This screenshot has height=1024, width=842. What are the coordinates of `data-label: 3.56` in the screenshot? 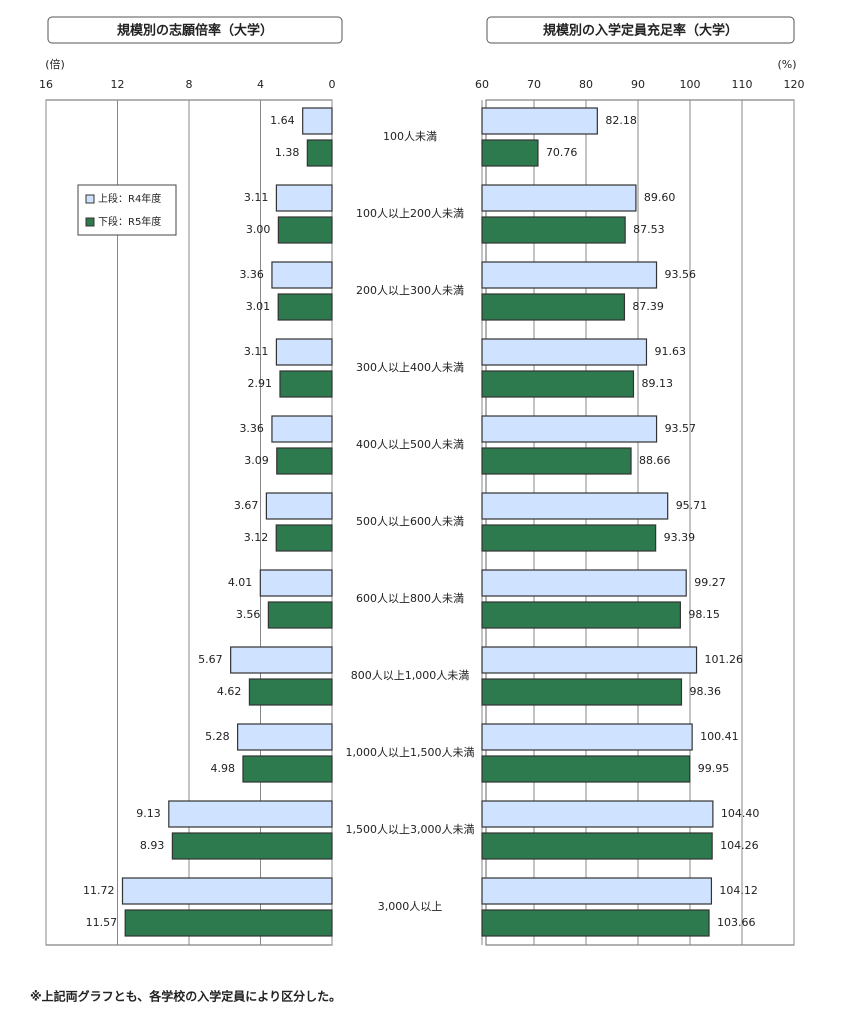 It's located at (248, 614).